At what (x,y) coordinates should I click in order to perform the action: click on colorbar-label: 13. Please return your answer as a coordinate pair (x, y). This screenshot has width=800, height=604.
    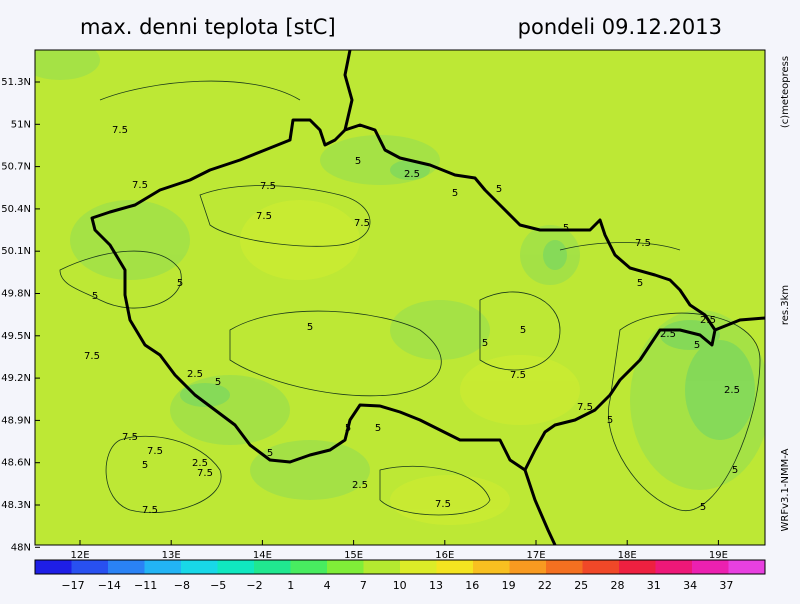
    Looking at the image, I should click on (436, 585).